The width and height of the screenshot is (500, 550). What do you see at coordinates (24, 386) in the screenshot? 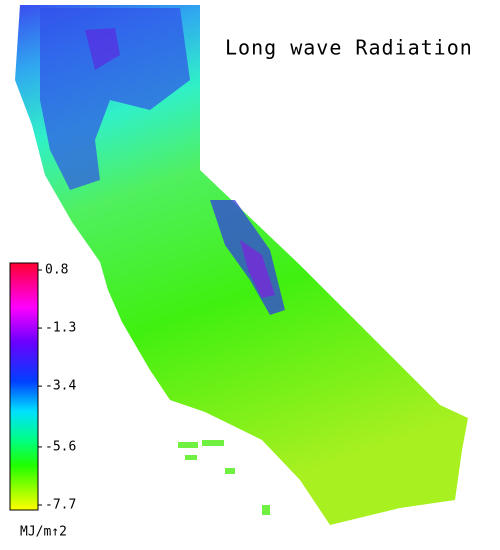
I see `colorbar` at bounding box center [24, 386].